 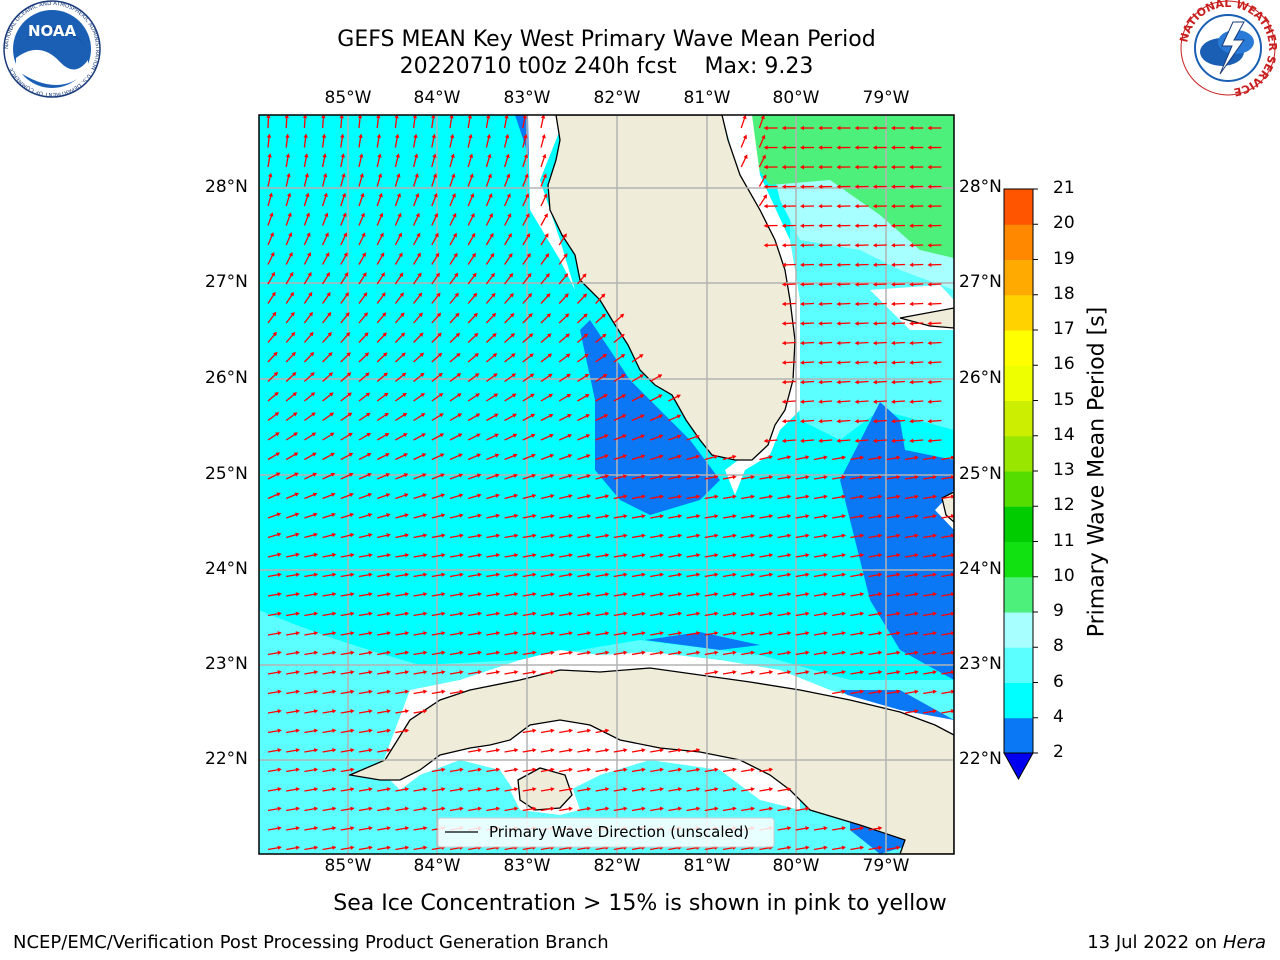 What do you see at coordinates (1064, 223) in the screenshot?
I see `colorbar-tick-label: 20` at bounding box center [1064, 223].